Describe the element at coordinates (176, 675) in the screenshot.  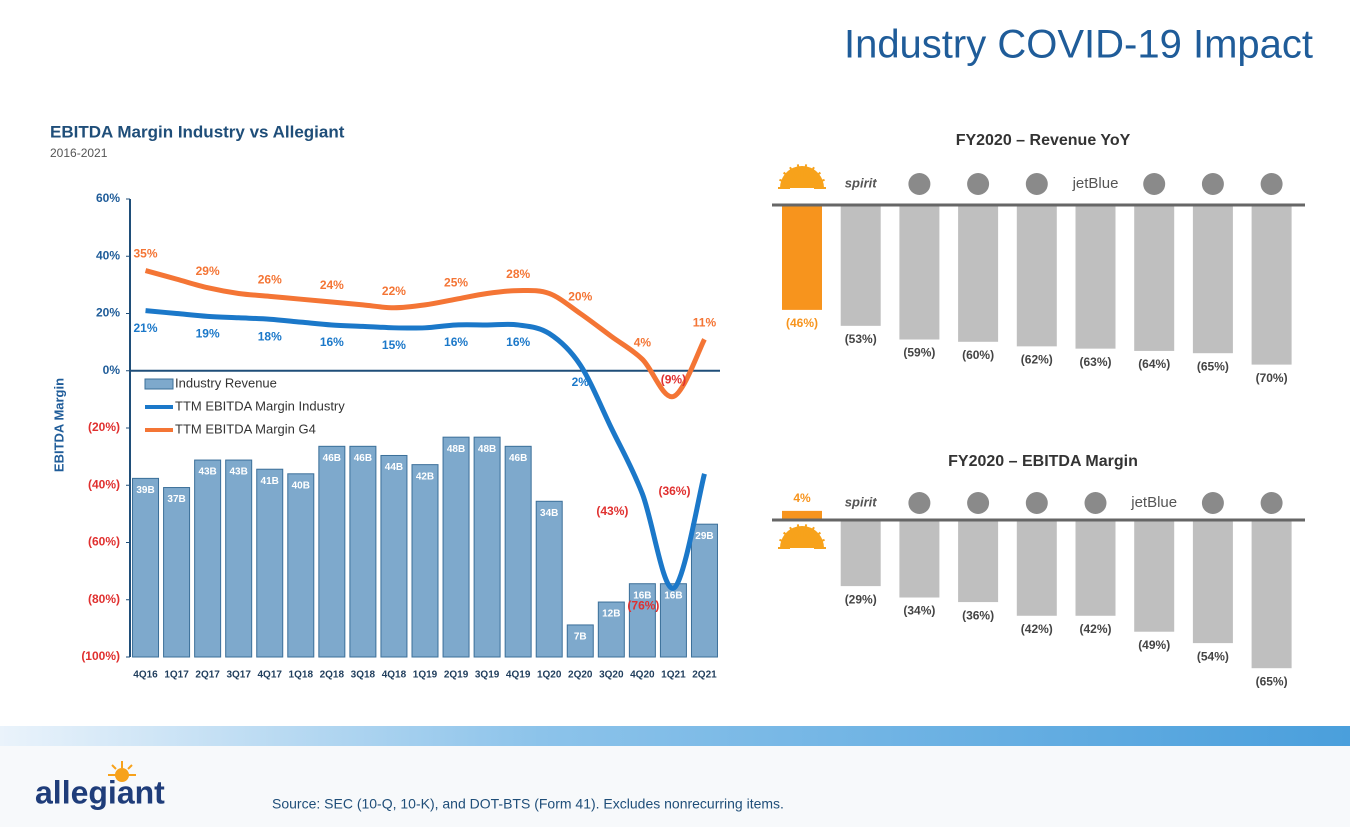
I see `x-tick-label: 1Q17` at that location.